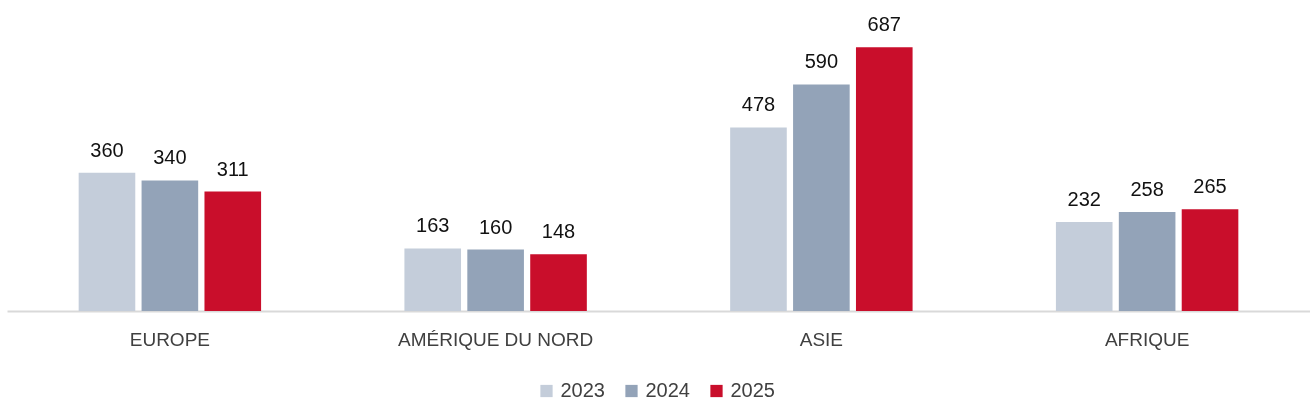 The image size is (1310, 403). What do you see at coordinates (1210, 186) in the screenshot?
I see `data-label: 265` at bounding box center [1210, 186].